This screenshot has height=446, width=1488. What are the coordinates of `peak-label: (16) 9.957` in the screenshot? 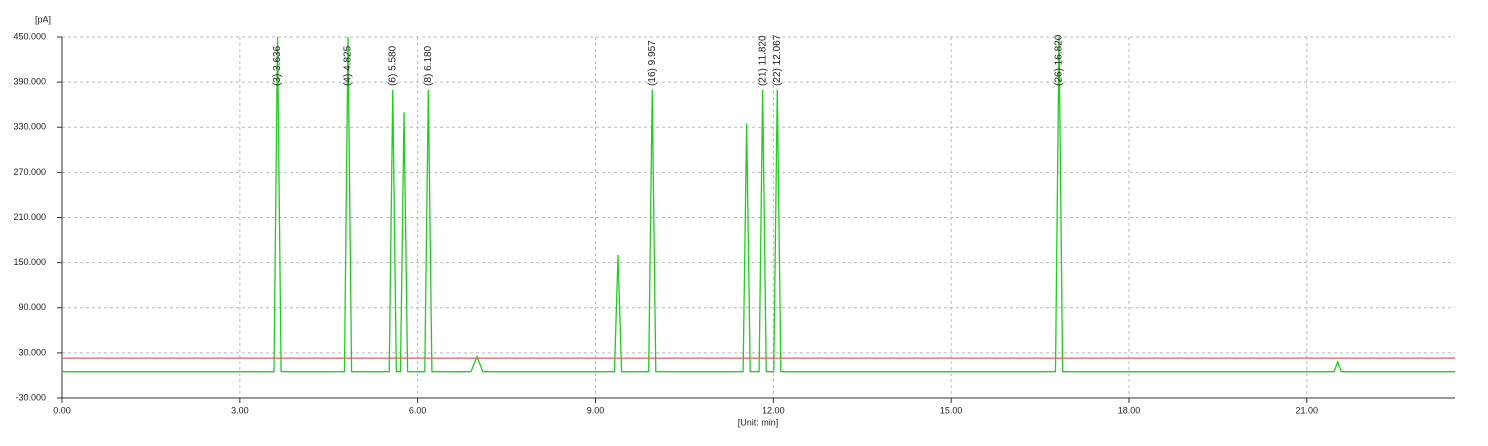 It's located at (652, 63).